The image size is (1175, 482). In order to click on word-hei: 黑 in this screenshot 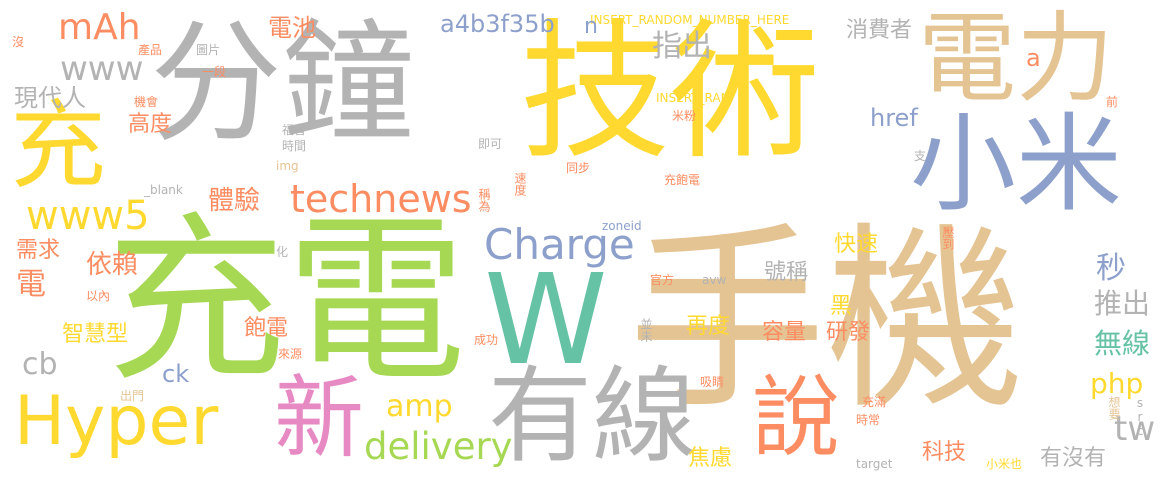, I will do `click(841, 306)`.